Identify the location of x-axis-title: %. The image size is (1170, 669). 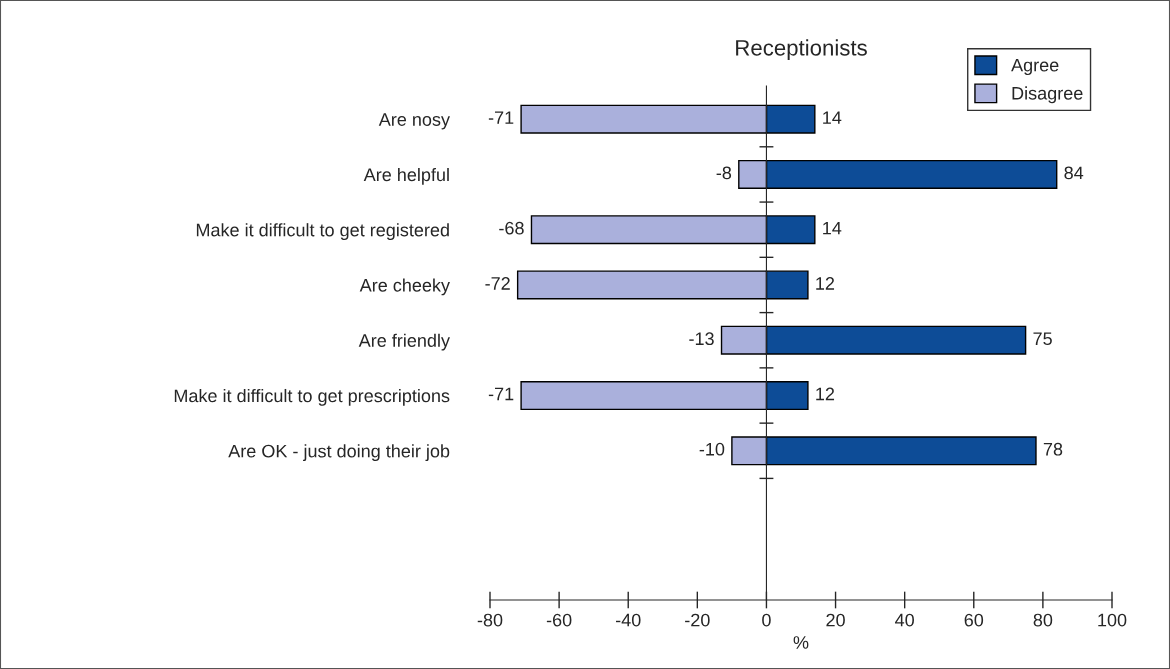
(801, 642).